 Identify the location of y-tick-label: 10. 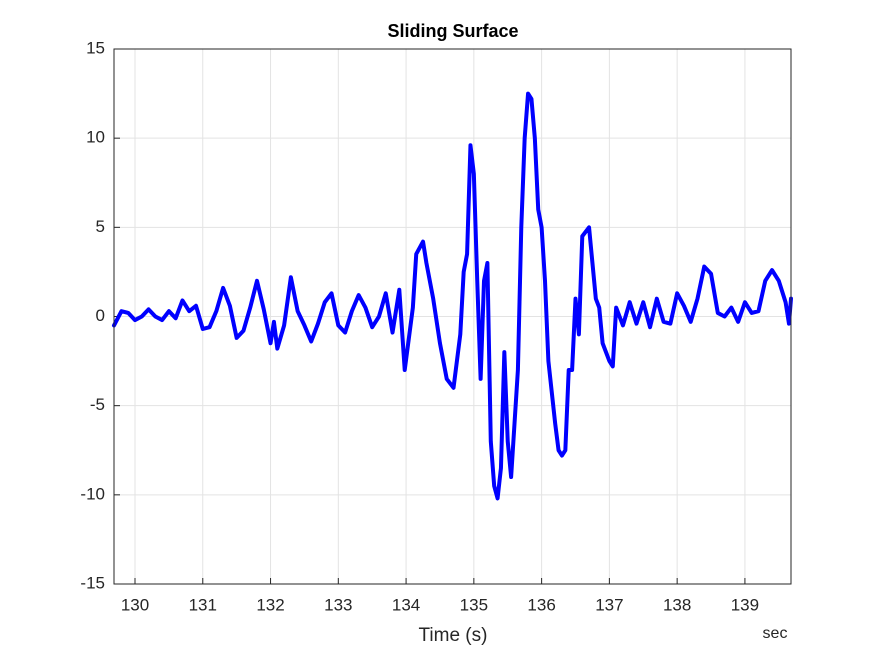
(95, 137).